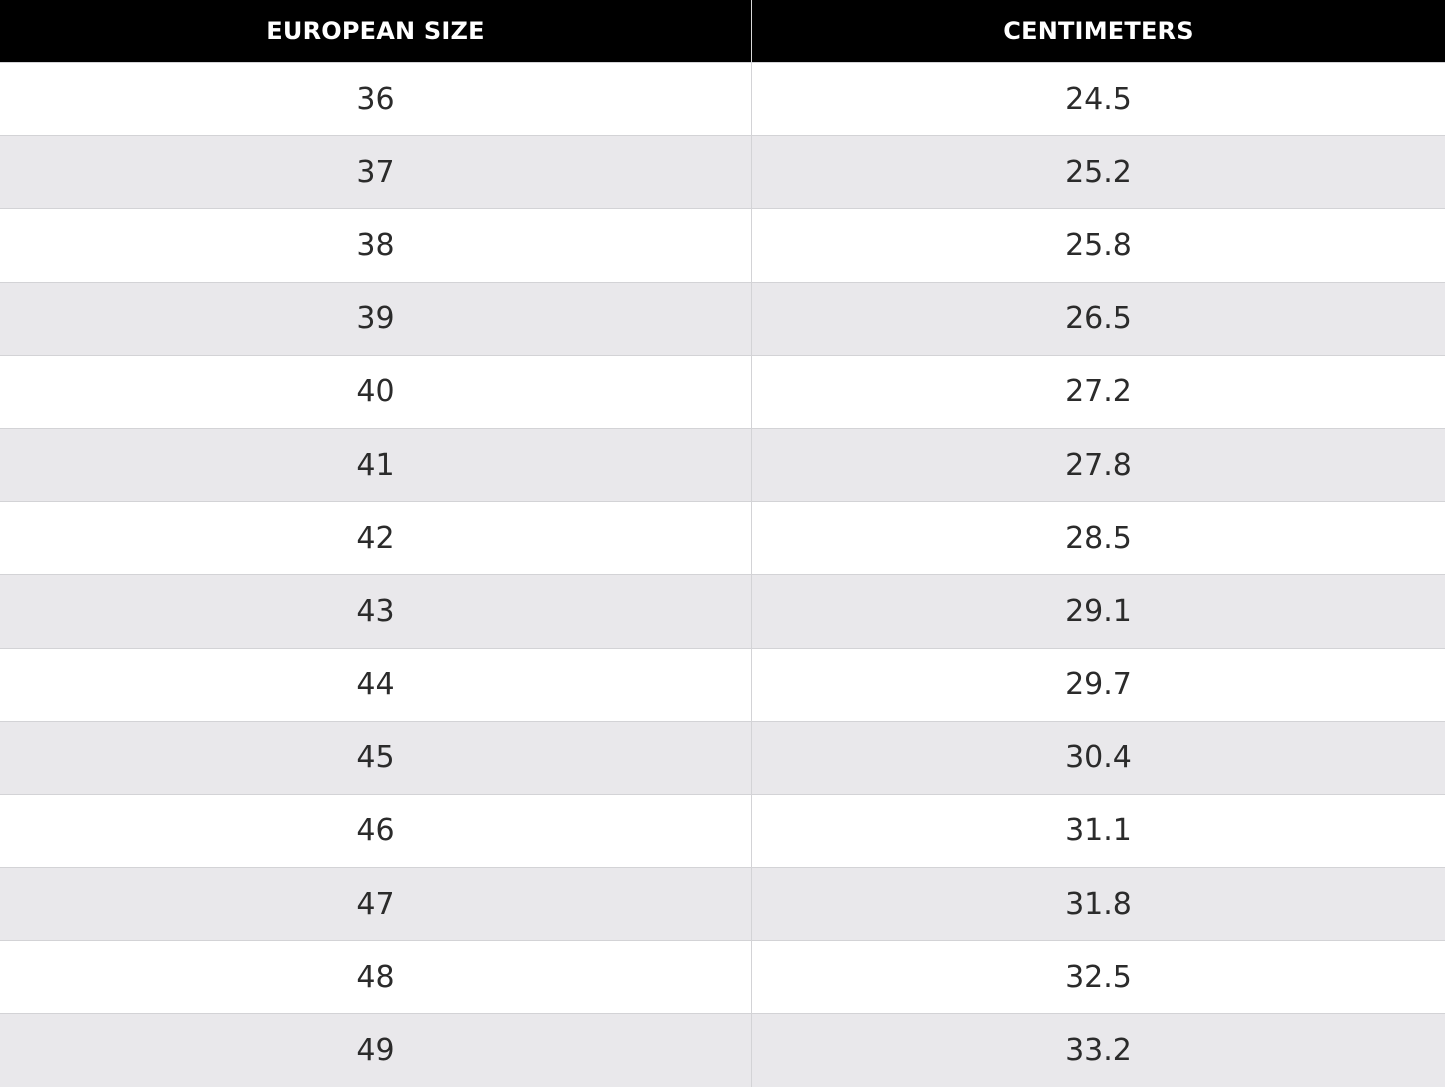  I want to click on table-cell: 37, so click(376, 172).